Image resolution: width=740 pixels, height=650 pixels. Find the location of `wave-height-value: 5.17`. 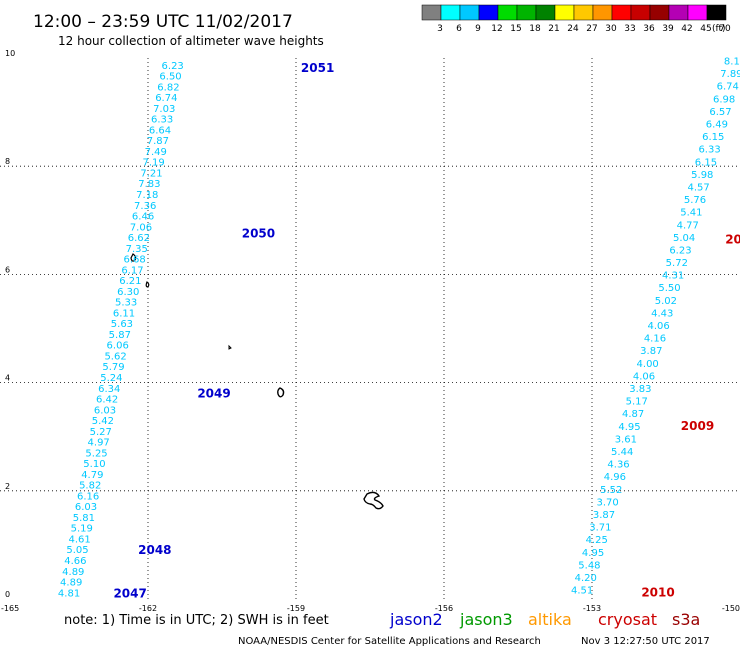

wave-height-value: 5.17 is located at coordinates (637, 402).